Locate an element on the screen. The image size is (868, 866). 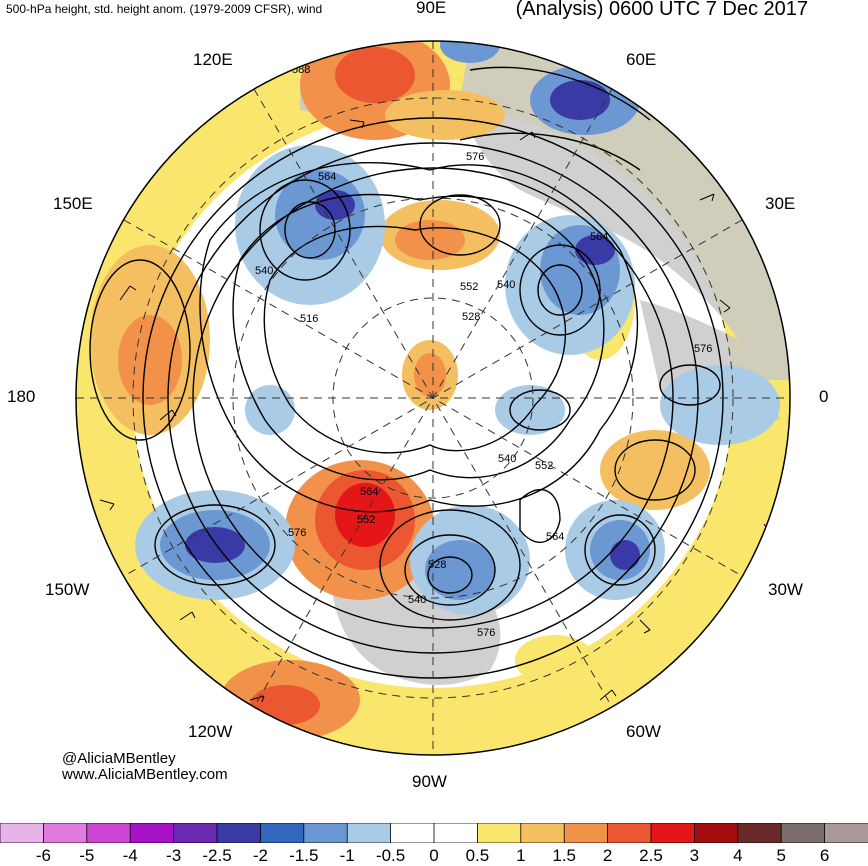
colorbar-tick-label: -5 is located at coordinates (87, 855).